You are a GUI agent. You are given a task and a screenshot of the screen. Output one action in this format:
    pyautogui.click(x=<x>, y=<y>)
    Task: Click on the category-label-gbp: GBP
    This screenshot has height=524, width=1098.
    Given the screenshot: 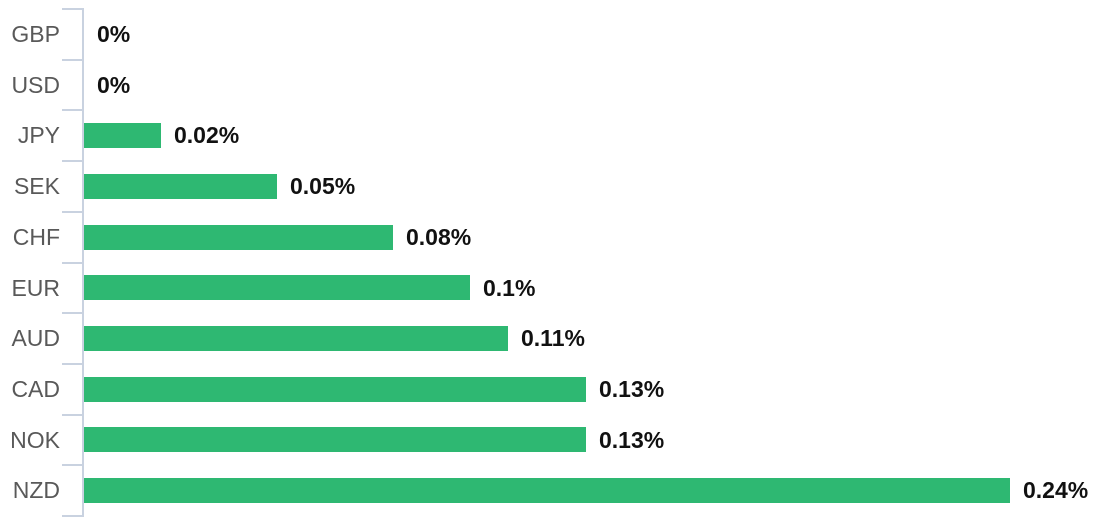 What is the action you would take?
    pyautogui.click(x=35, y=34)
    